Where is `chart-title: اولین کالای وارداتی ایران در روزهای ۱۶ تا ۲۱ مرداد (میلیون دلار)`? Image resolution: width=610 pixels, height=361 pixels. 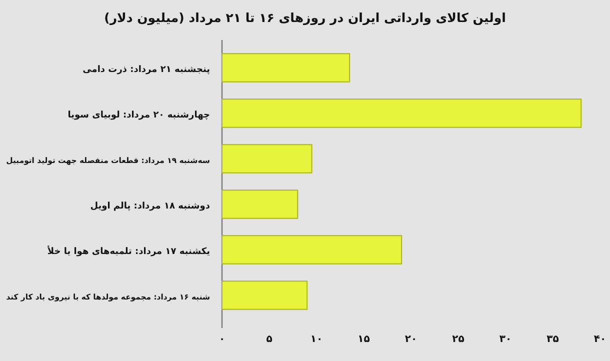
chart-title: اولین کالای وارداتی ایران در روزهای ۱۶ تا ۲۱ مرداد (میلیون دلار) is located at coordinates (305, 18).